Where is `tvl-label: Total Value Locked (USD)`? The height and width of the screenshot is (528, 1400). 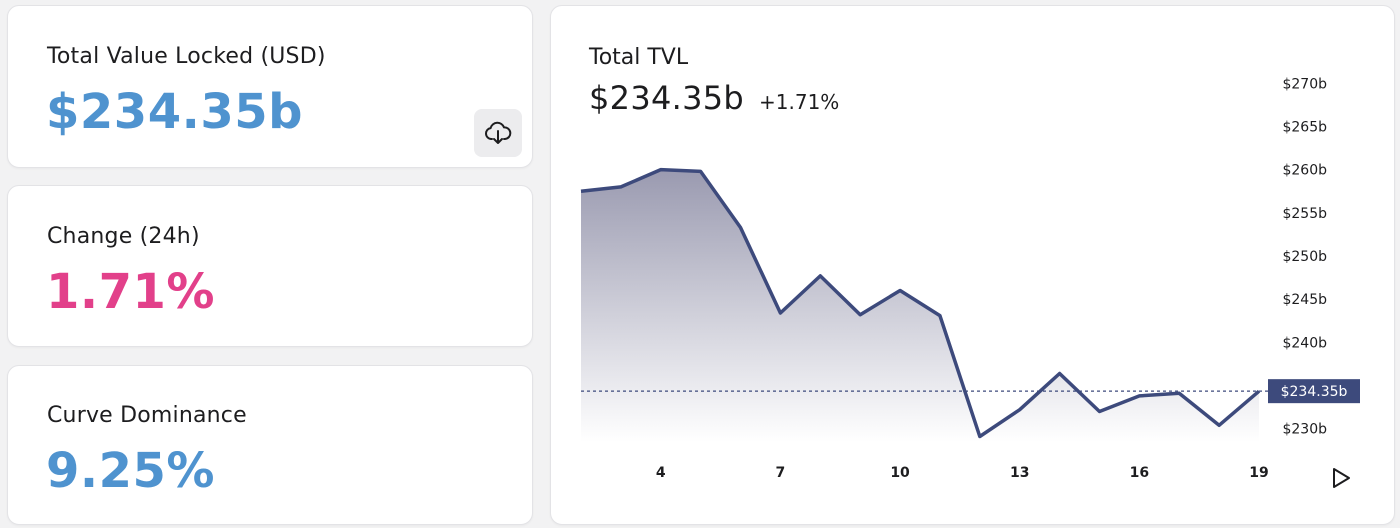 tvl-label: Total Value Locked (USD) is located at coordinates (186, 56).